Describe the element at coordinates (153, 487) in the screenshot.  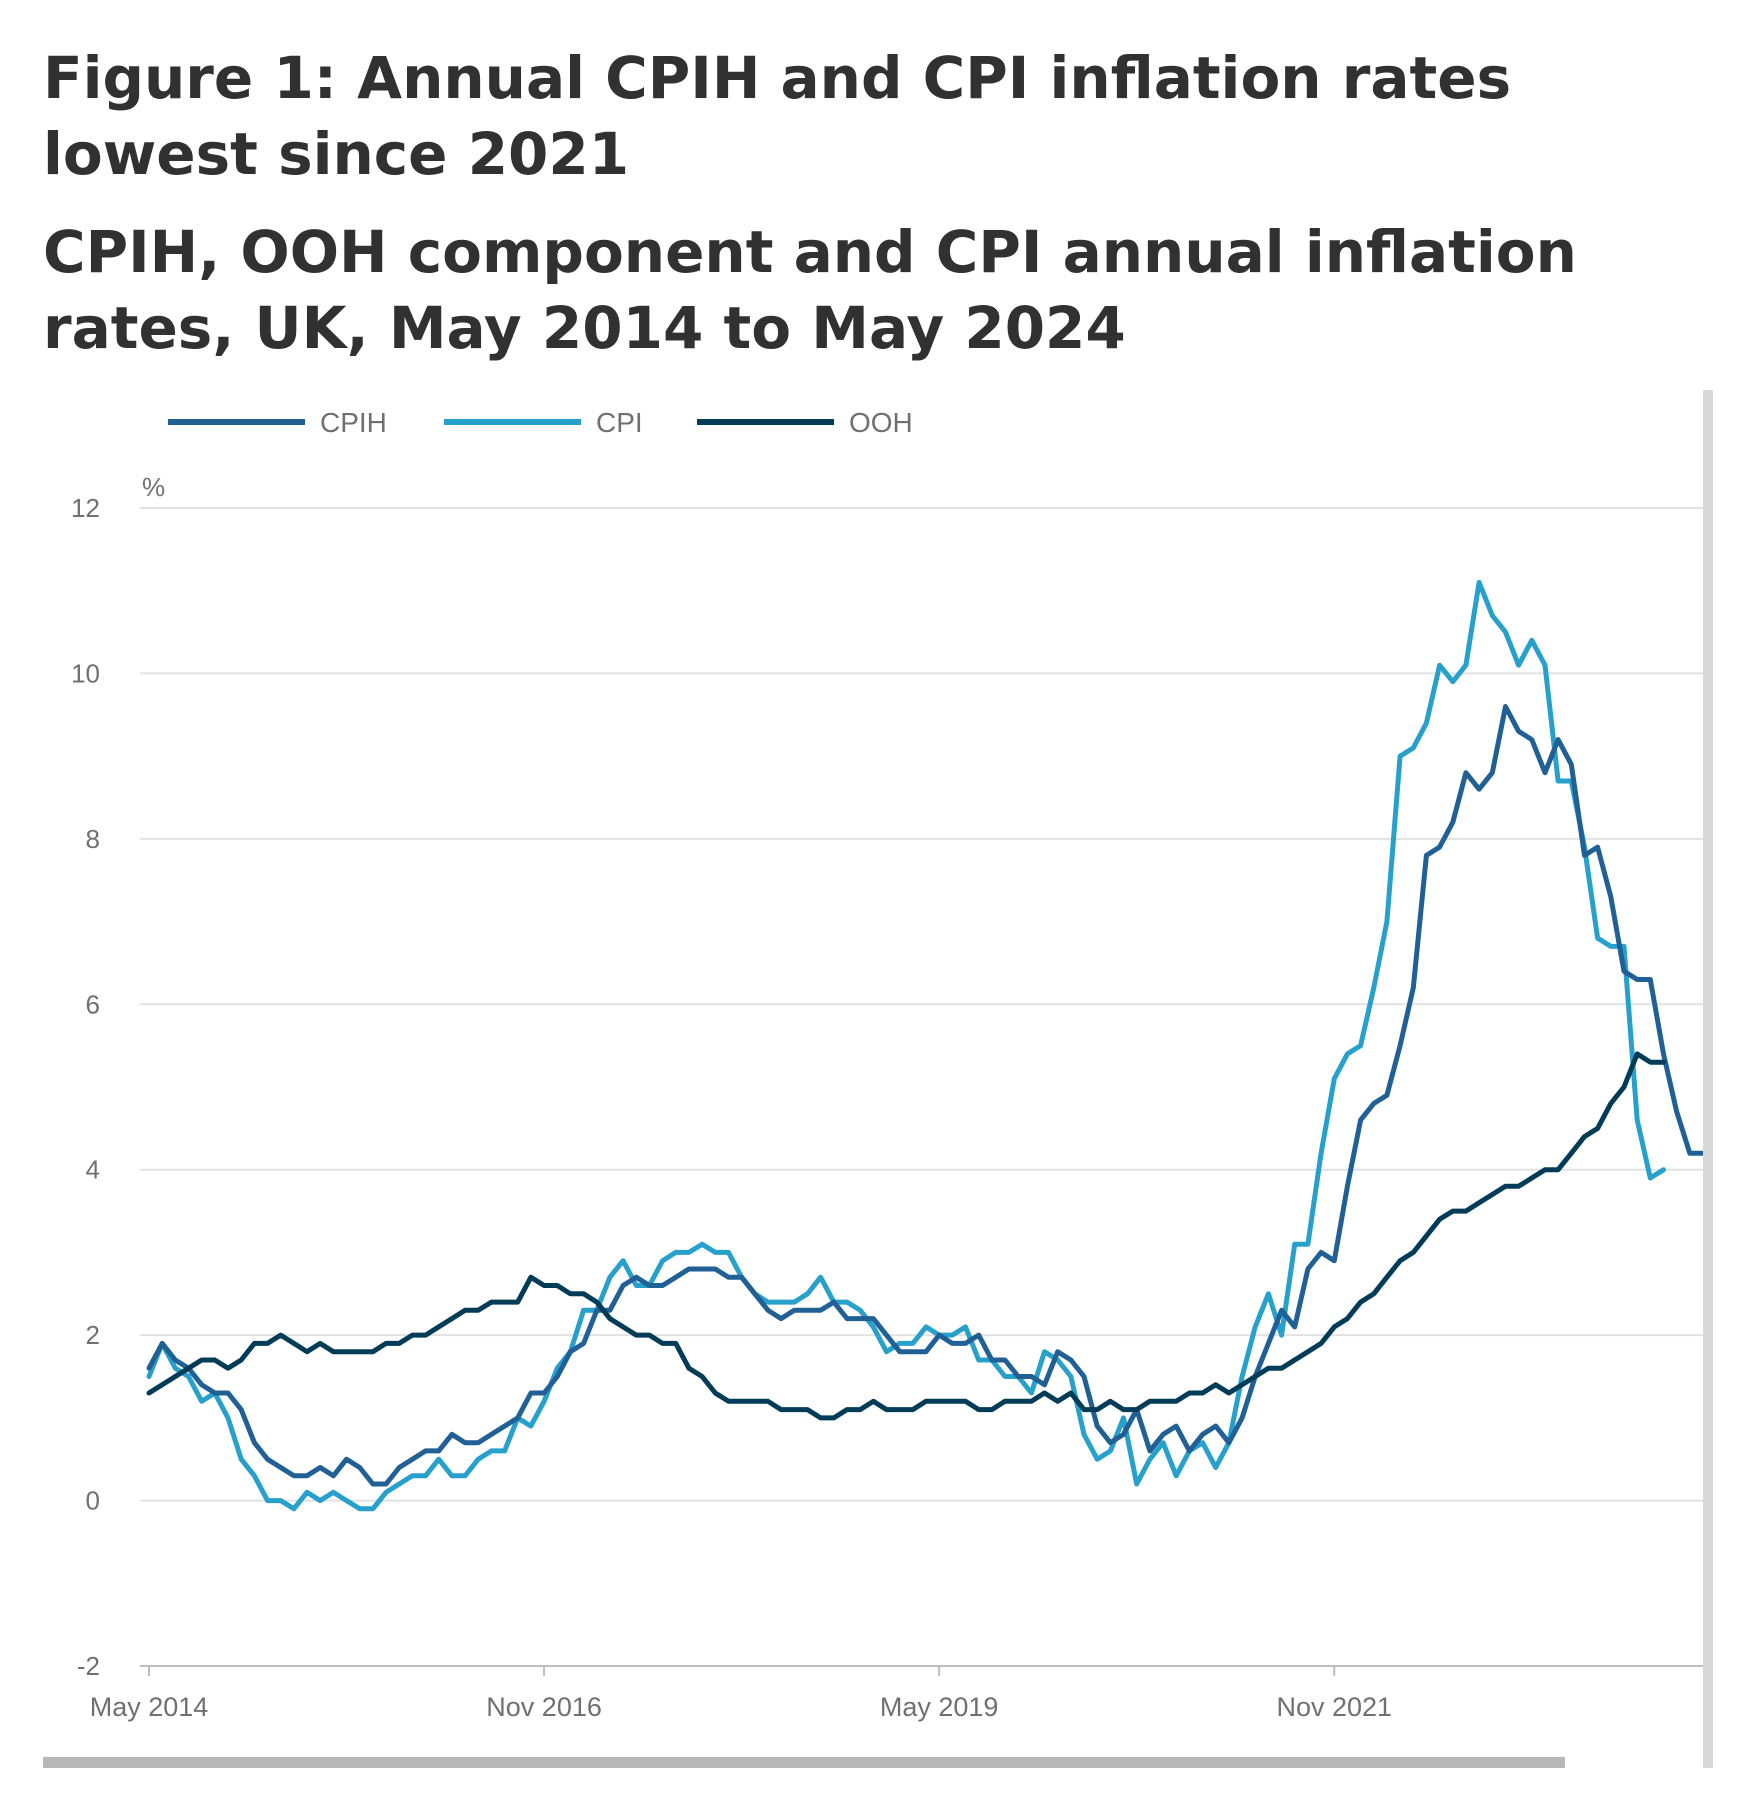
I see `y-axis-unit: %` at that location.